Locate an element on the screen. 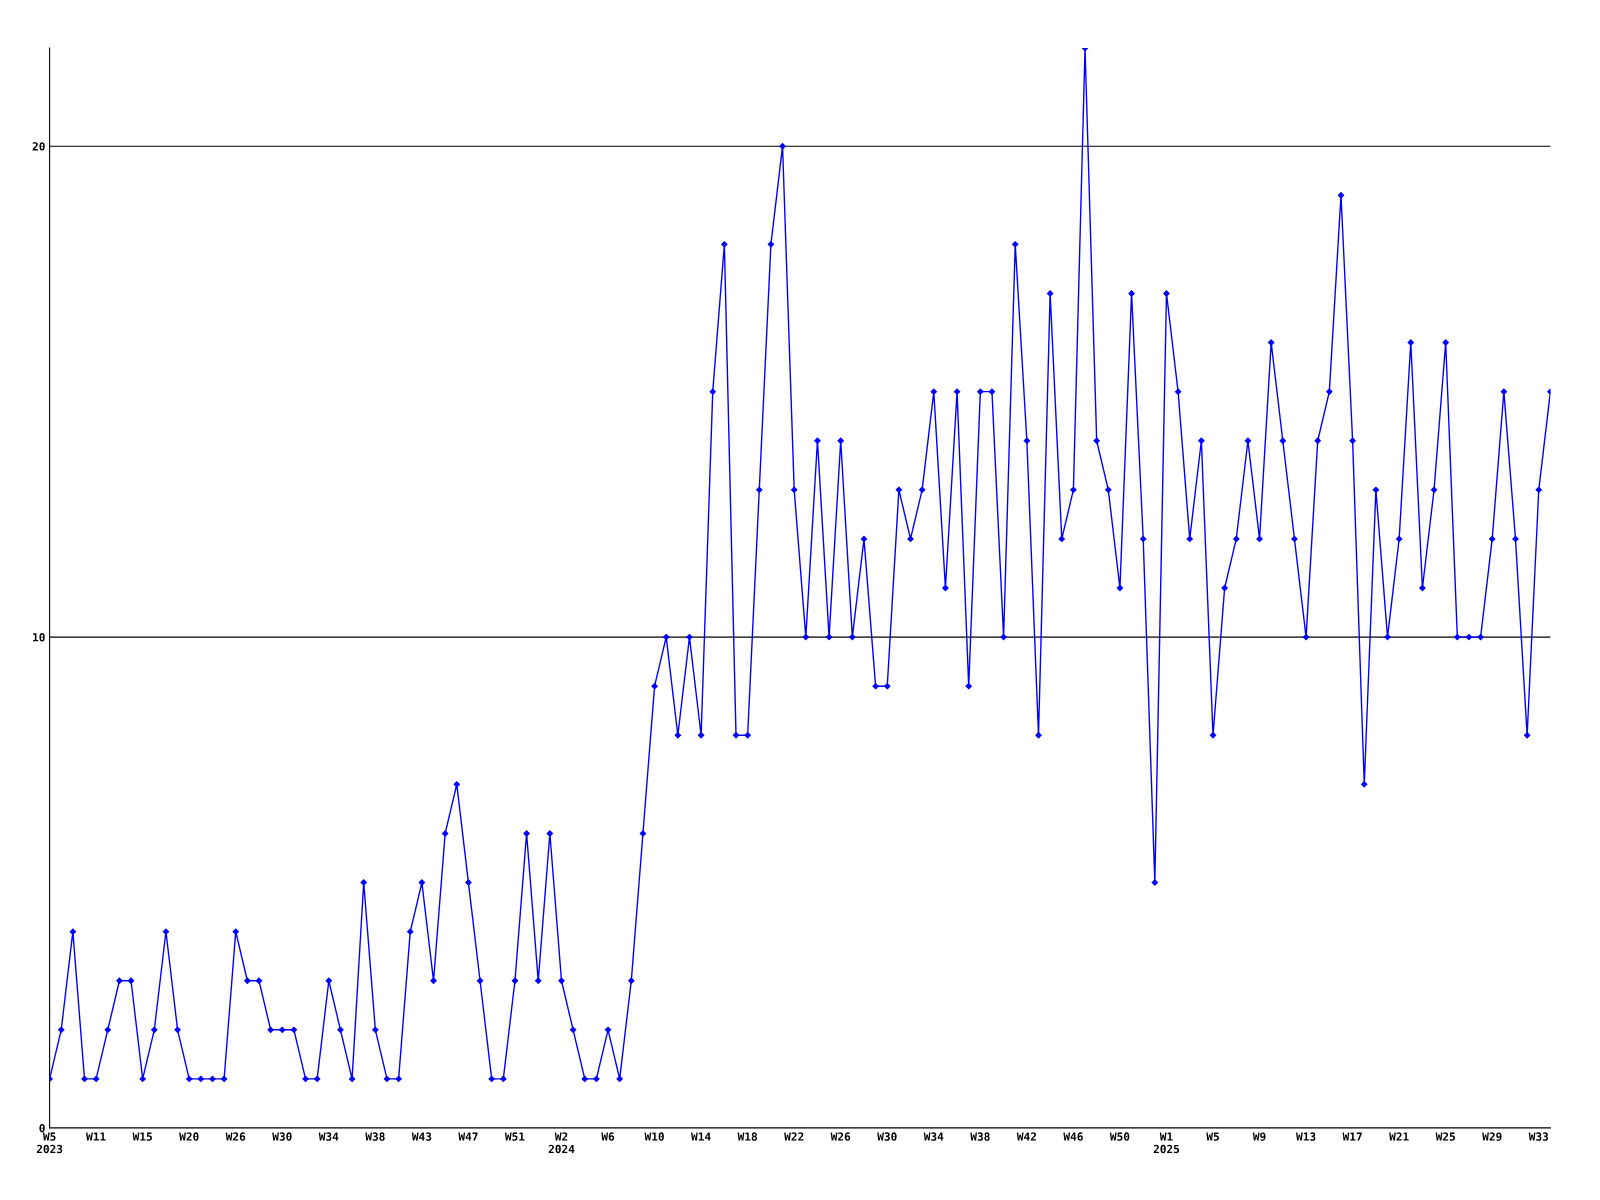 Image resolution: width=1600 pixels, height=1200 pixels. x-tick-label: W29 is located at coordinates (1492, 1136).